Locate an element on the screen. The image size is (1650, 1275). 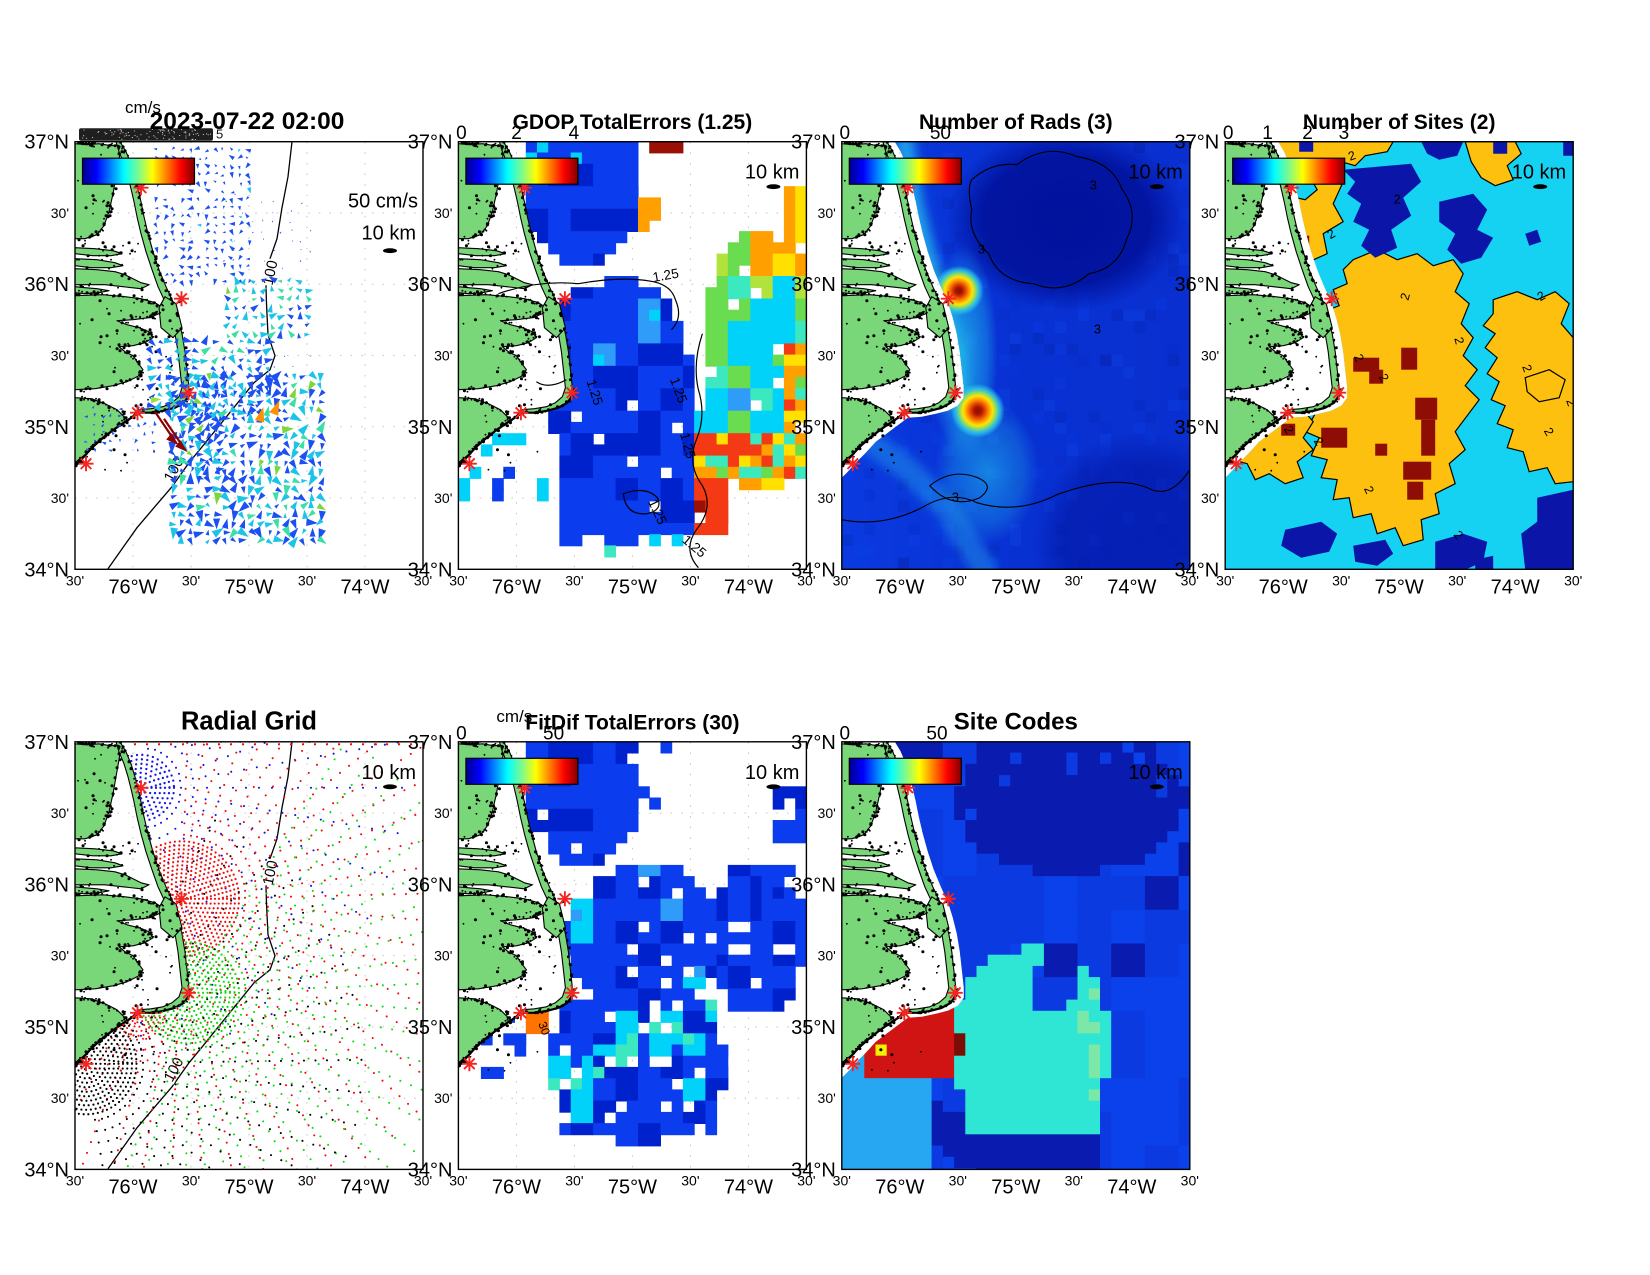
svg-text: cm/s is located at coordinates (143, 107).